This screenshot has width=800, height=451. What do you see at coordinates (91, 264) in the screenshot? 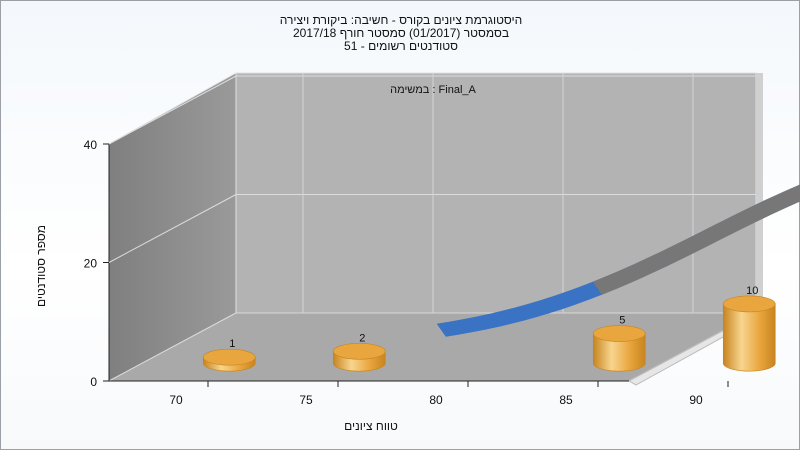
I see `y-tick-label: 20` at bounding box center [91, 264].